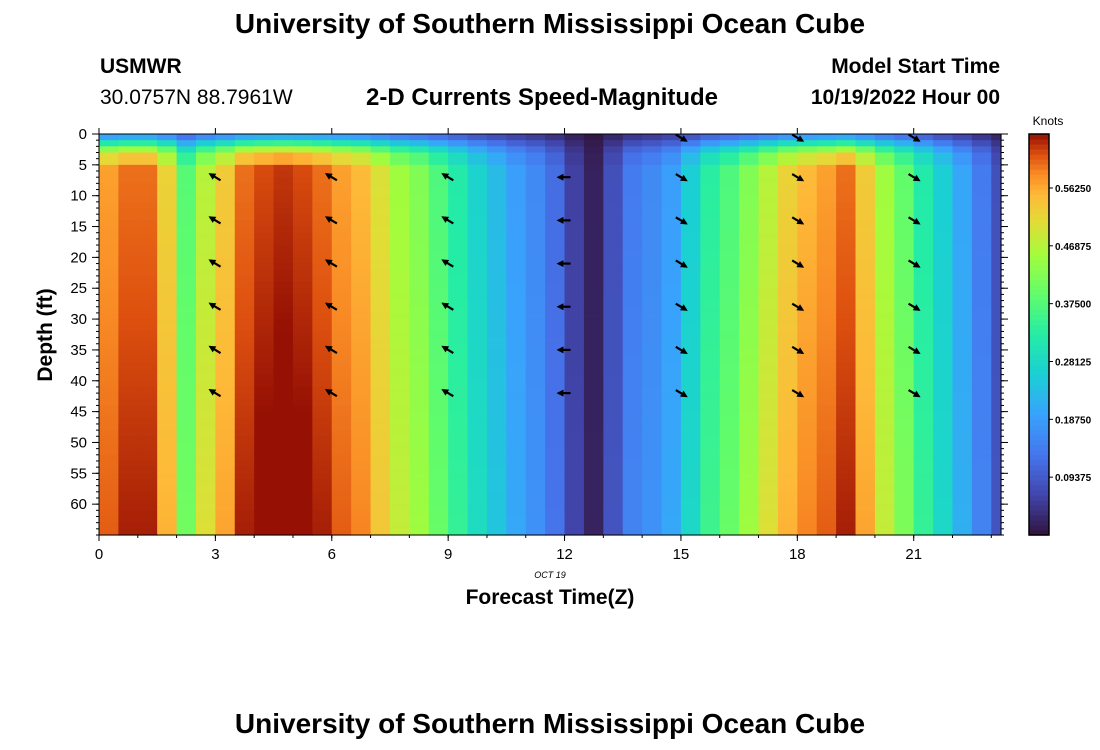  What do you see at coordinates (1039, 397) in the screenshot?
I see `colorbar-segment` at bounding box center [1039, 397].